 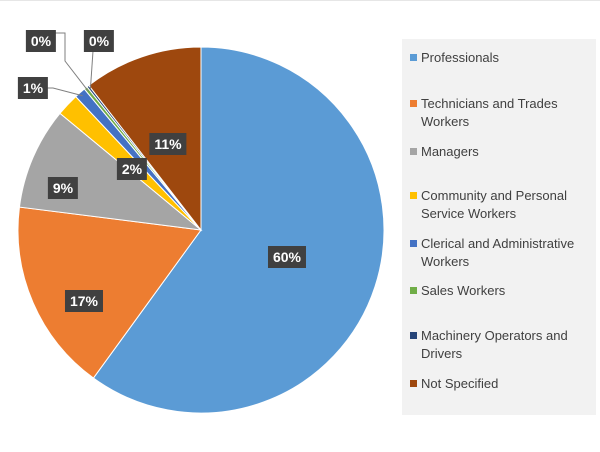 I want to click on data-label-technicians-and-trades-workers: 17%, so click(x=84, y=301).